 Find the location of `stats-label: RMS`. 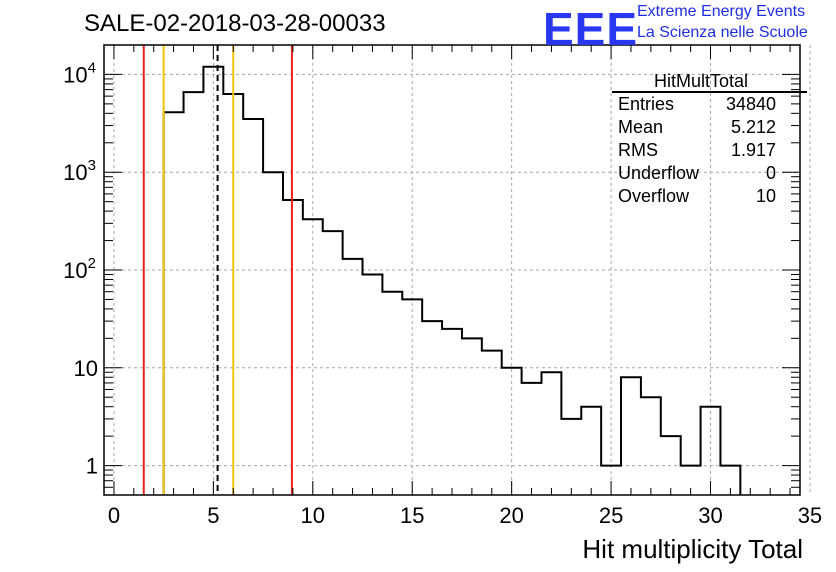

stats-label: RMS is located at coordinates (638, 150).